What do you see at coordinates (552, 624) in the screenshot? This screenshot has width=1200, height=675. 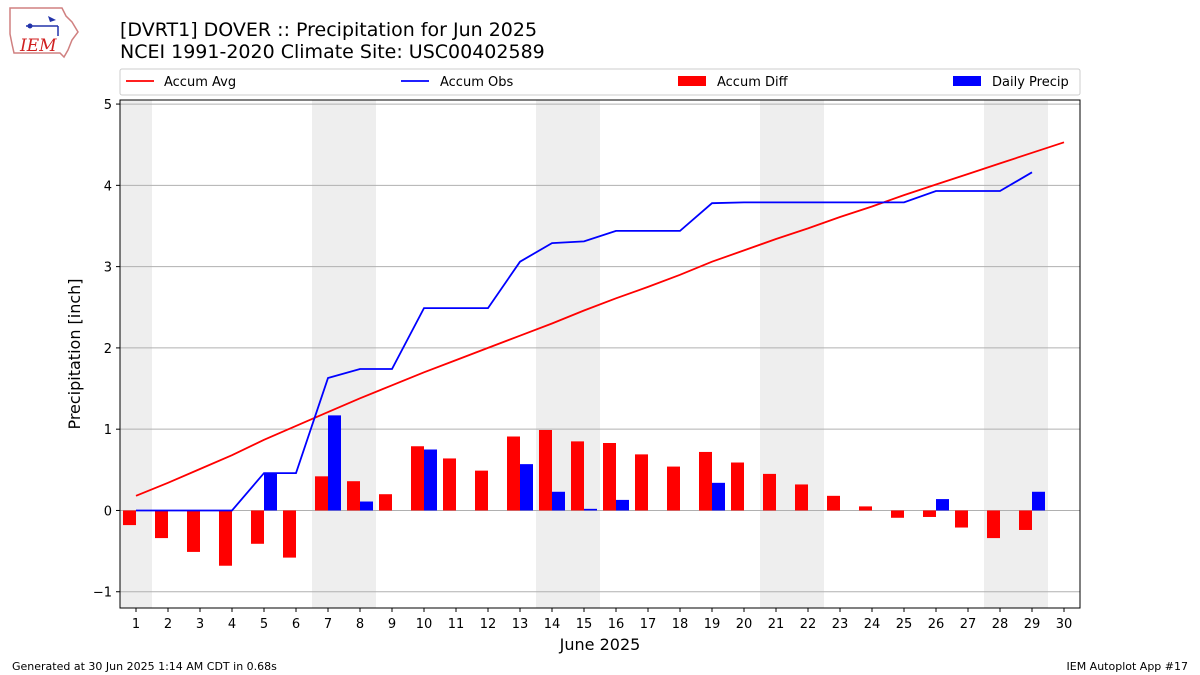 I see `x-tick-label: 14` at bounding box center [552, 624].